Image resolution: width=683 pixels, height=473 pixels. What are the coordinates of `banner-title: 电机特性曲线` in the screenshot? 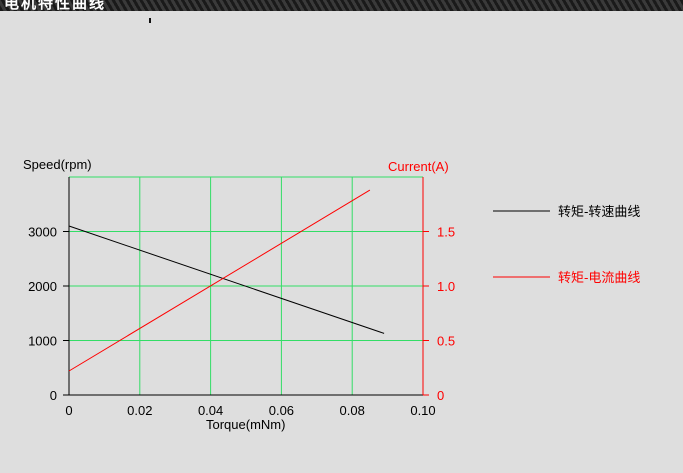 It's located at (55, 5).